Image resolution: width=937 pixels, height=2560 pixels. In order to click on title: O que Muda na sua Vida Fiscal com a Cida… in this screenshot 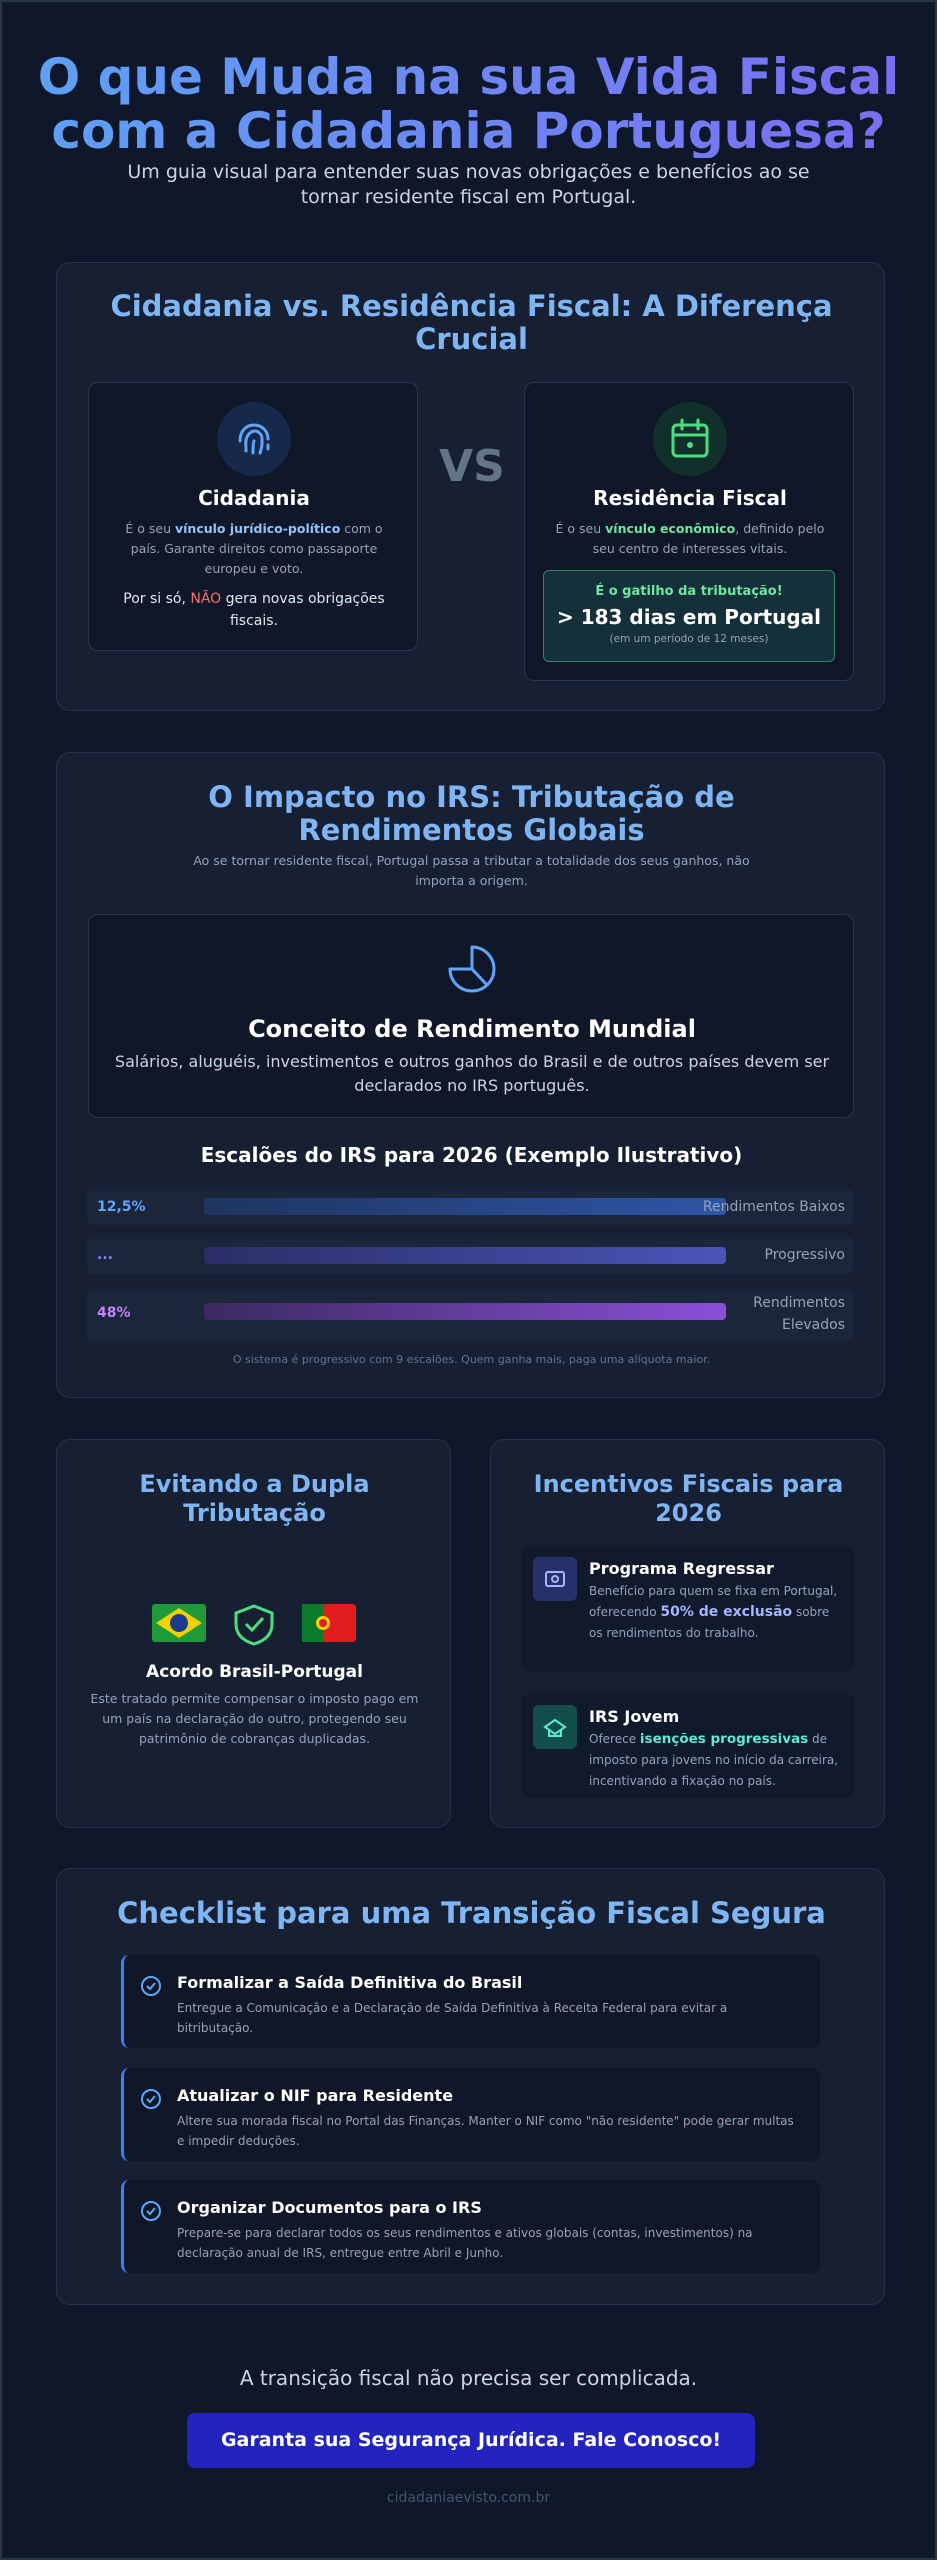, I will do `click(468, 104)`.